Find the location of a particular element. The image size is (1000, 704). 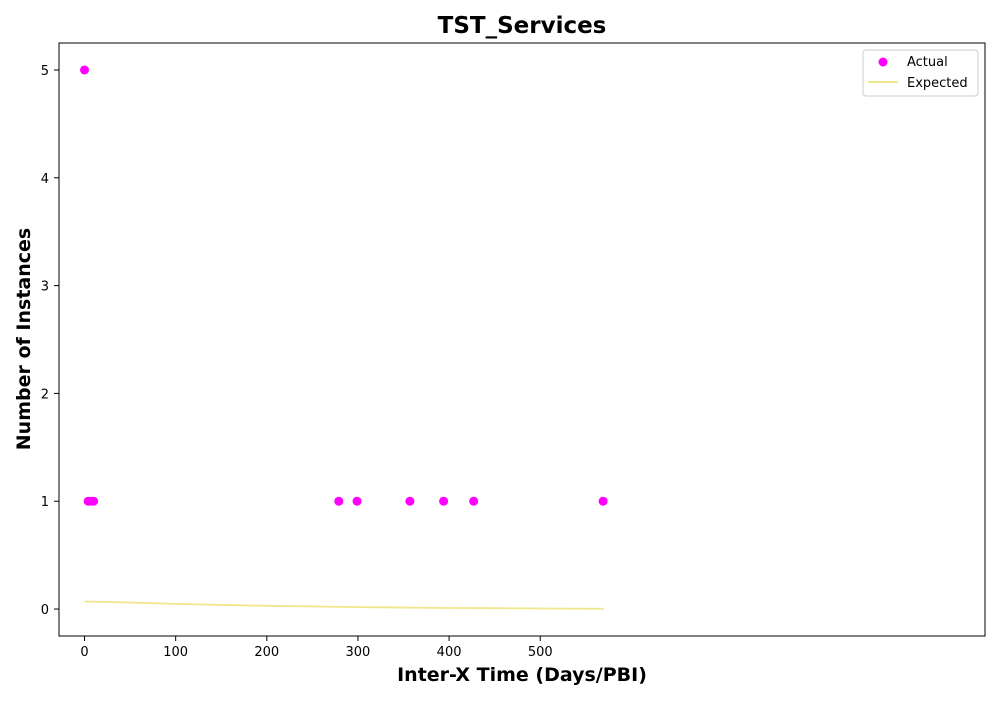

legend-label-actual: Actual is located at coordinates (927, 62).